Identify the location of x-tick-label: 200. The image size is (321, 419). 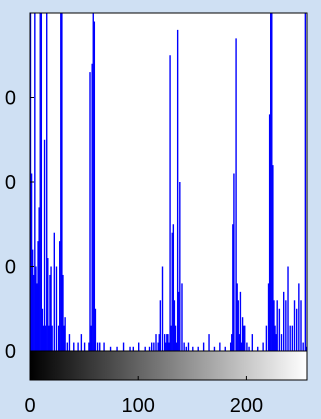
(246, 406).